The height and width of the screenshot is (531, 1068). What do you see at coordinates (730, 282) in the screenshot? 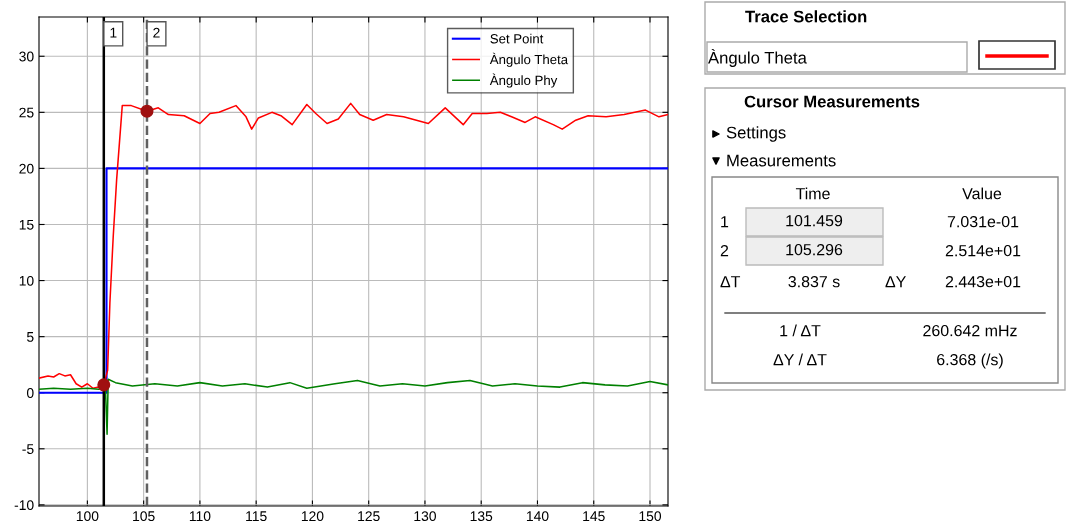
I see `text: ΔT` at bounding box center [730, 282].